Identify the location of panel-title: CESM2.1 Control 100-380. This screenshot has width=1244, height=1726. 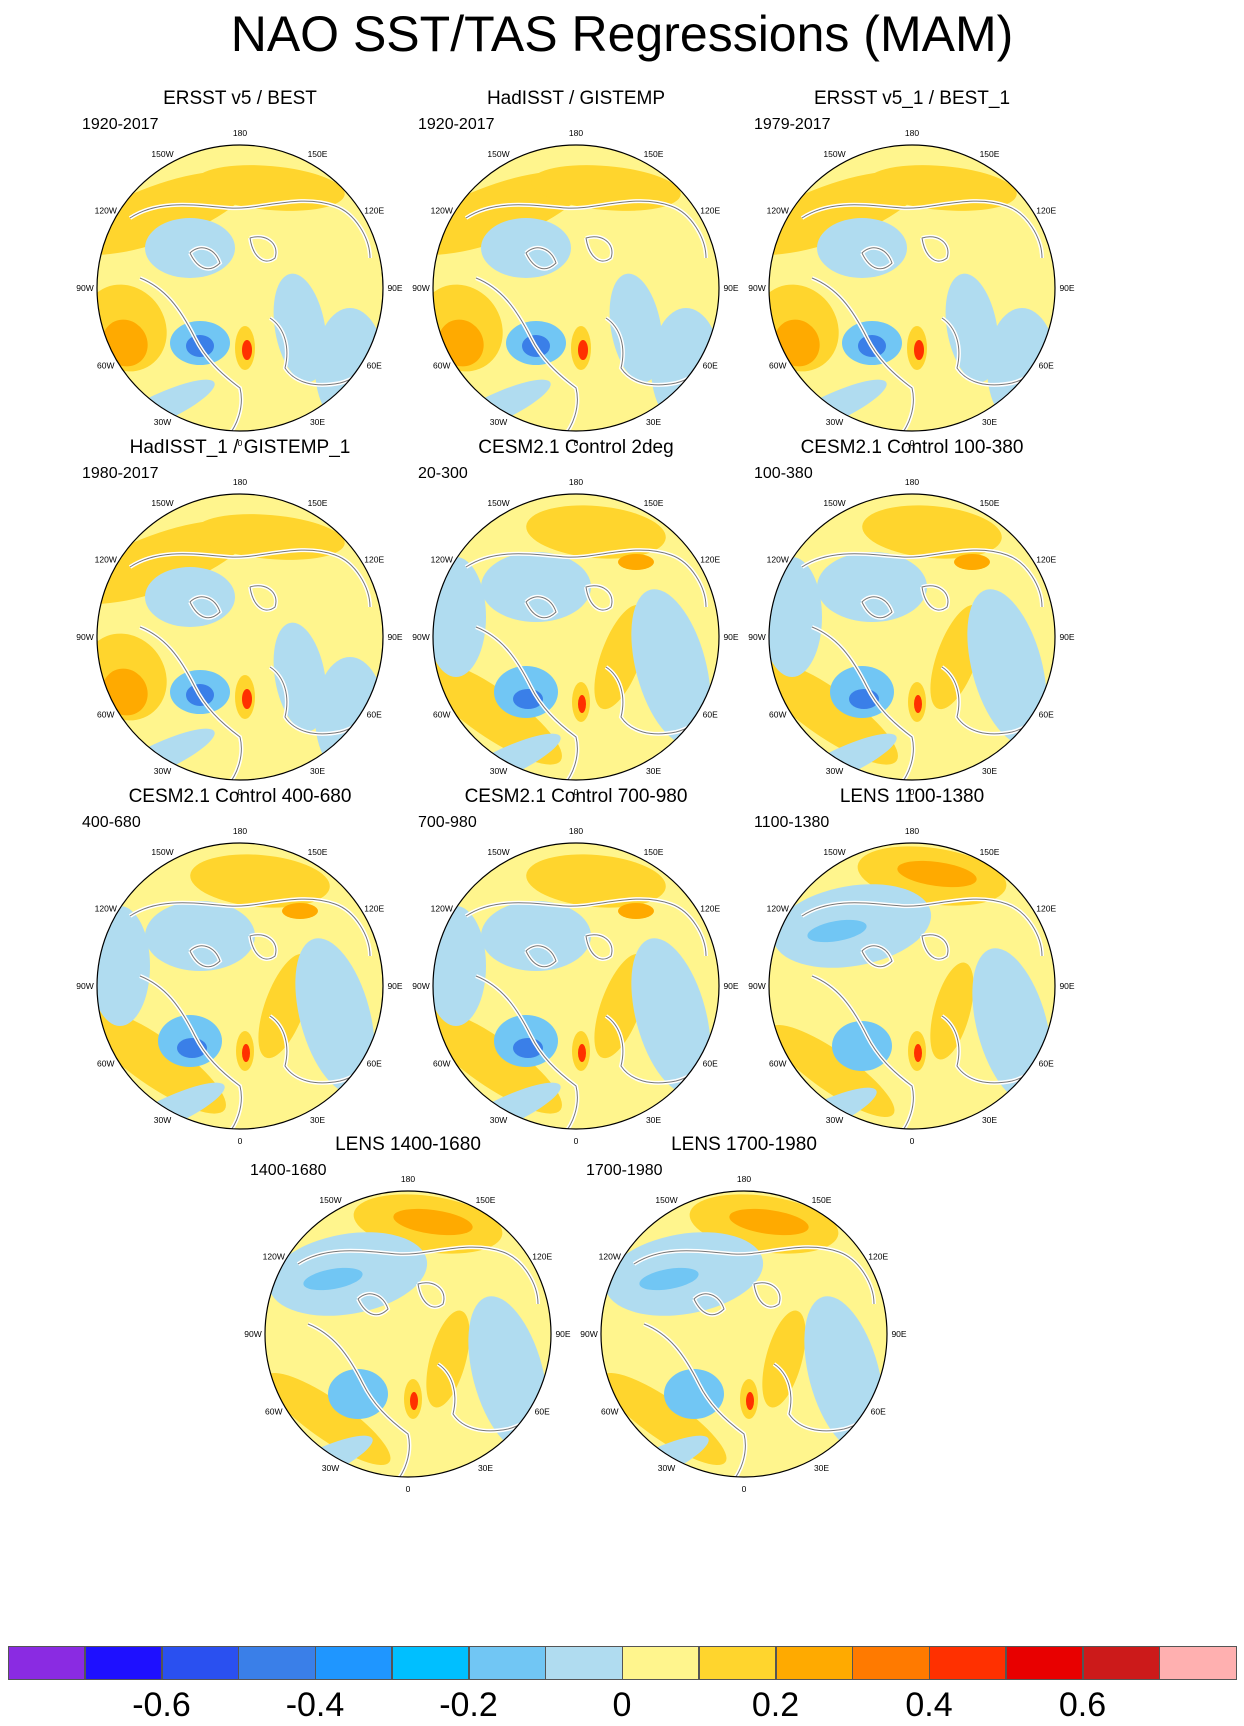
(912, 447).